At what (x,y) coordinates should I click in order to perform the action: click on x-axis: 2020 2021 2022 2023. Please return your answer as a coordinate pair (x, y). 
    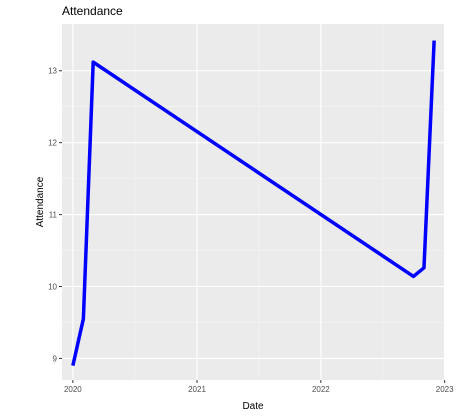
    Looking at the image, I should click on (259, 387).